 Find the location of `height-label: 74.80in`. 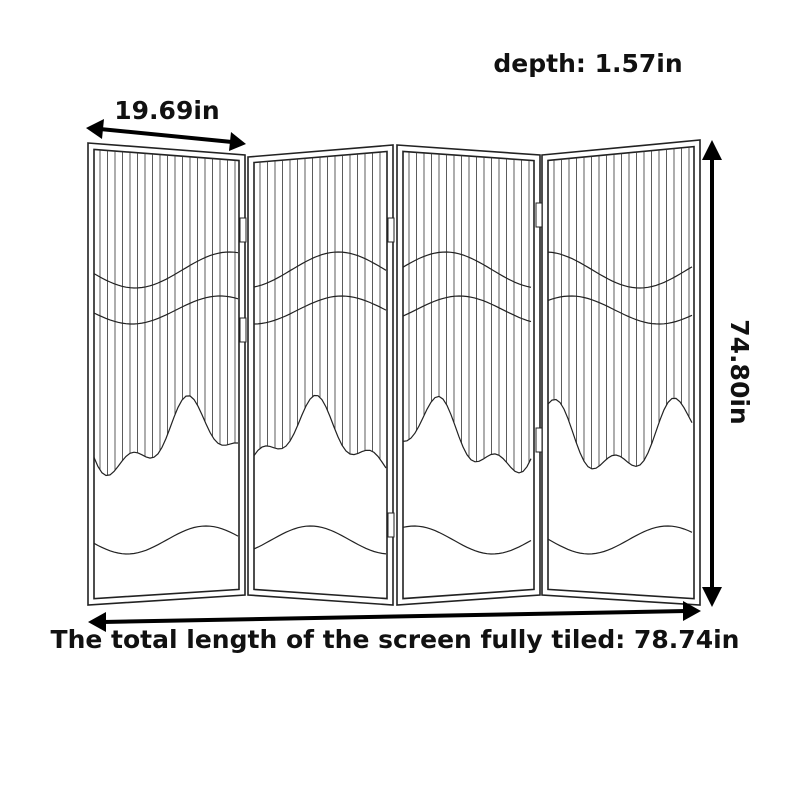

height-label: 74.80in is located at coordinates (739, 371).